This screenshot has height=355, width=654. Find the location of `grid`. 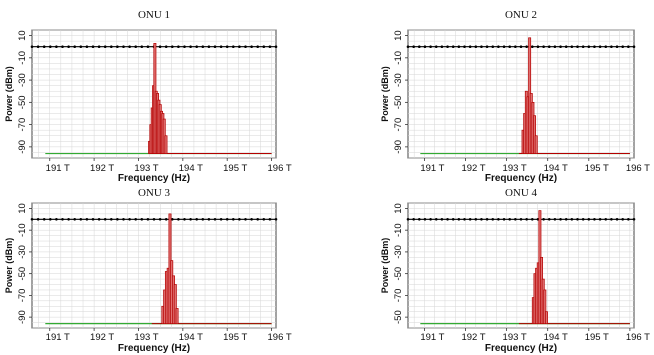

grid is located at coordinates (154, 265).